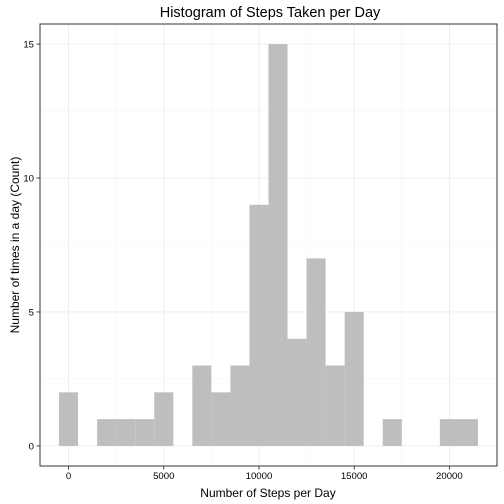  What do you see at coordinates (354, 476) in the screenshot?
I see `x-tick-label: 15000` at bounding box center [354, 476].